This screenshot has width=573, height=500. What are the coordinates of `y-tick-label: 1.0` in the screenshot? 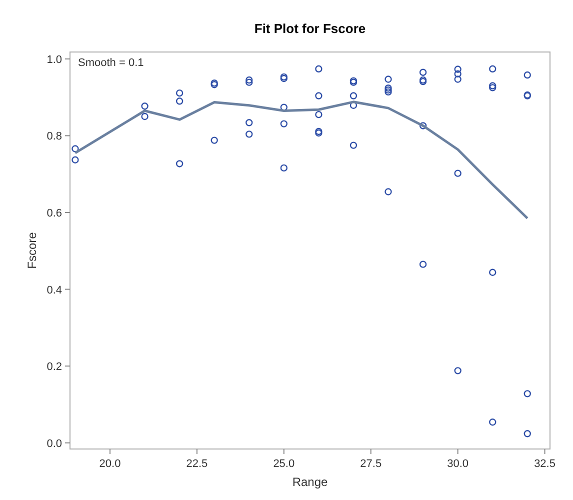 It's located at (54, 60).